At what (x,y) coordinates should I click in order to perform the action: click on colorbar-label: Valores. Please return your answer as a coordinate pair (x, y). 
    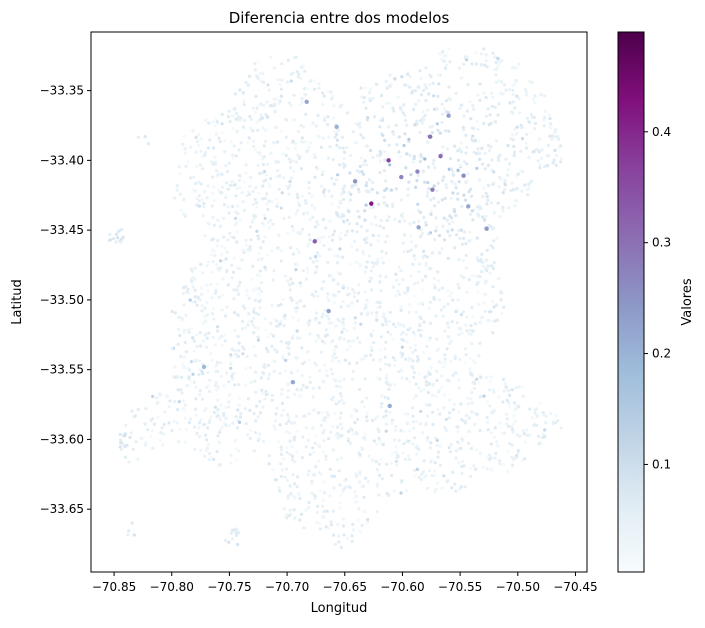
    Looking at the image, I should click on (687, 301).